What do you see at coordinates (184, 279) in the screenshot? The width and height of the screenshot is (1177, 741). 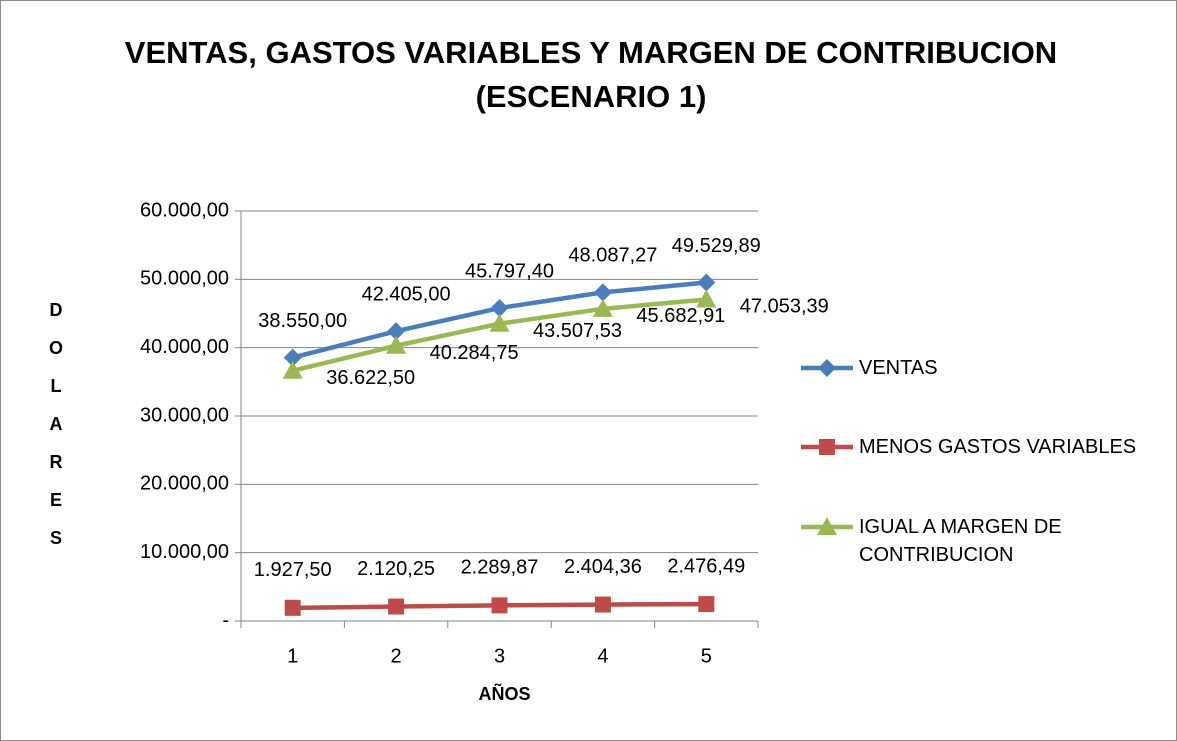 I see `y-tick-label: 50.000,00` at bounding box center [184, 279].